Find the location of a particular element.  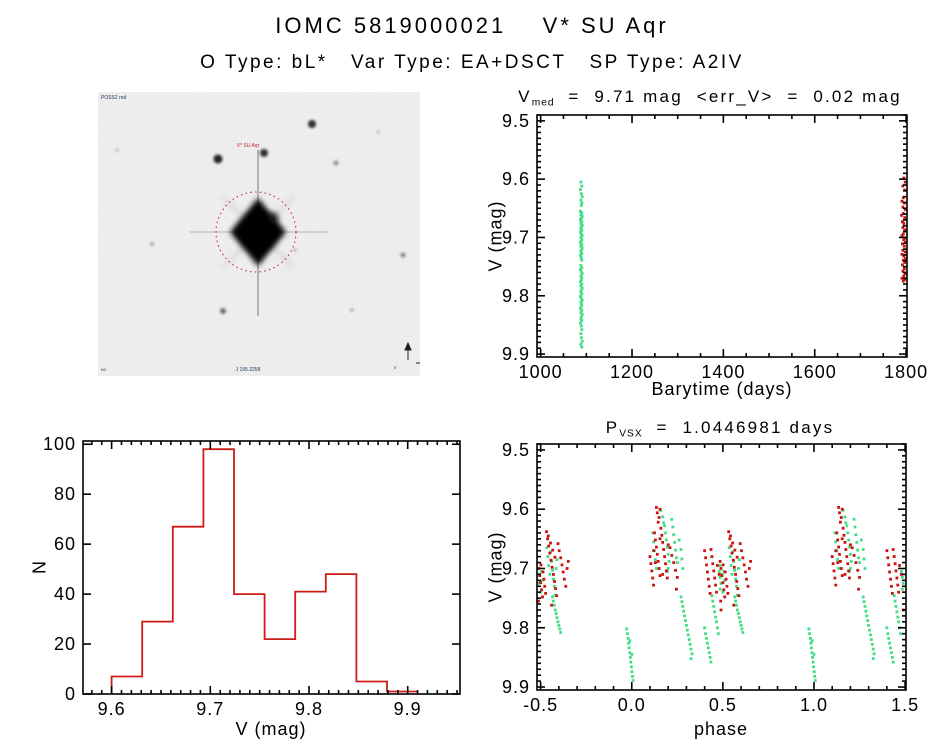

field-stars is located at coordinates (260, 217).